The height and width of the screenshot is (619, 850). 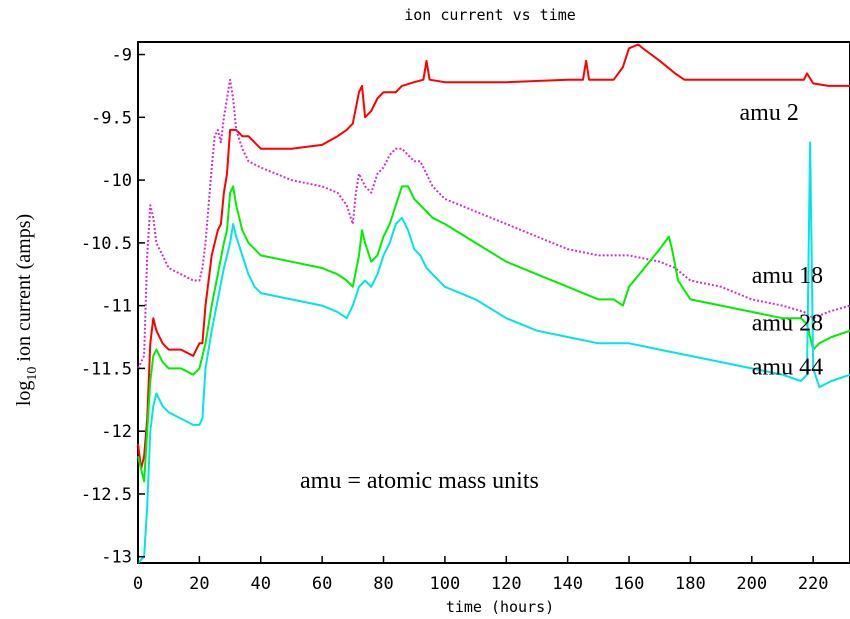 I want to click on x-tick-label: 180, so click(x=690, y=584).